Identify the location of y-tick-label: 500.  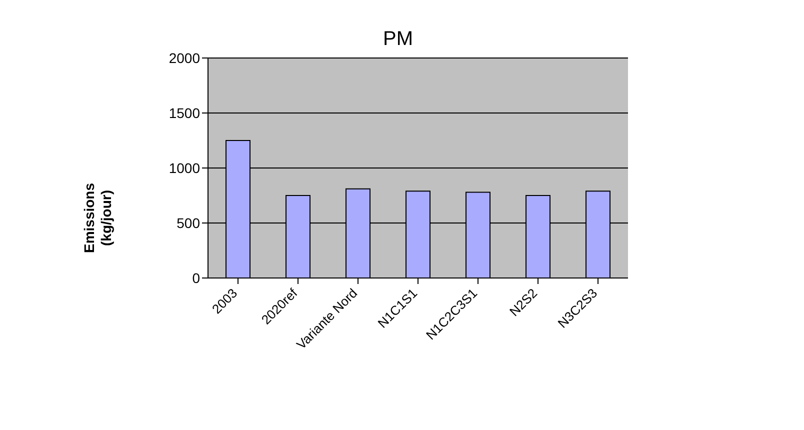
(188, 222).